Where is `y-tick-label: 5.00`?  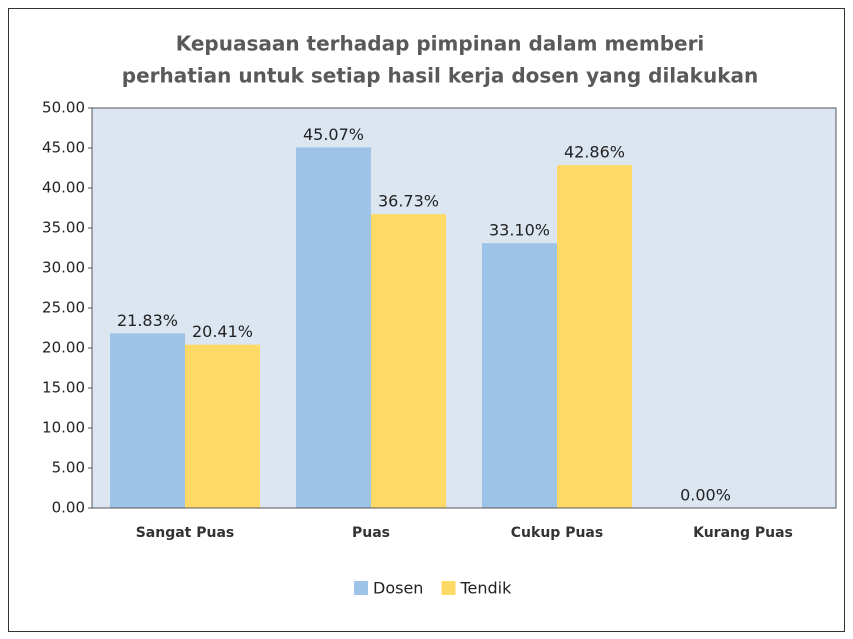
y-tick-label: 5.00 is located at coordinates (68, 468).